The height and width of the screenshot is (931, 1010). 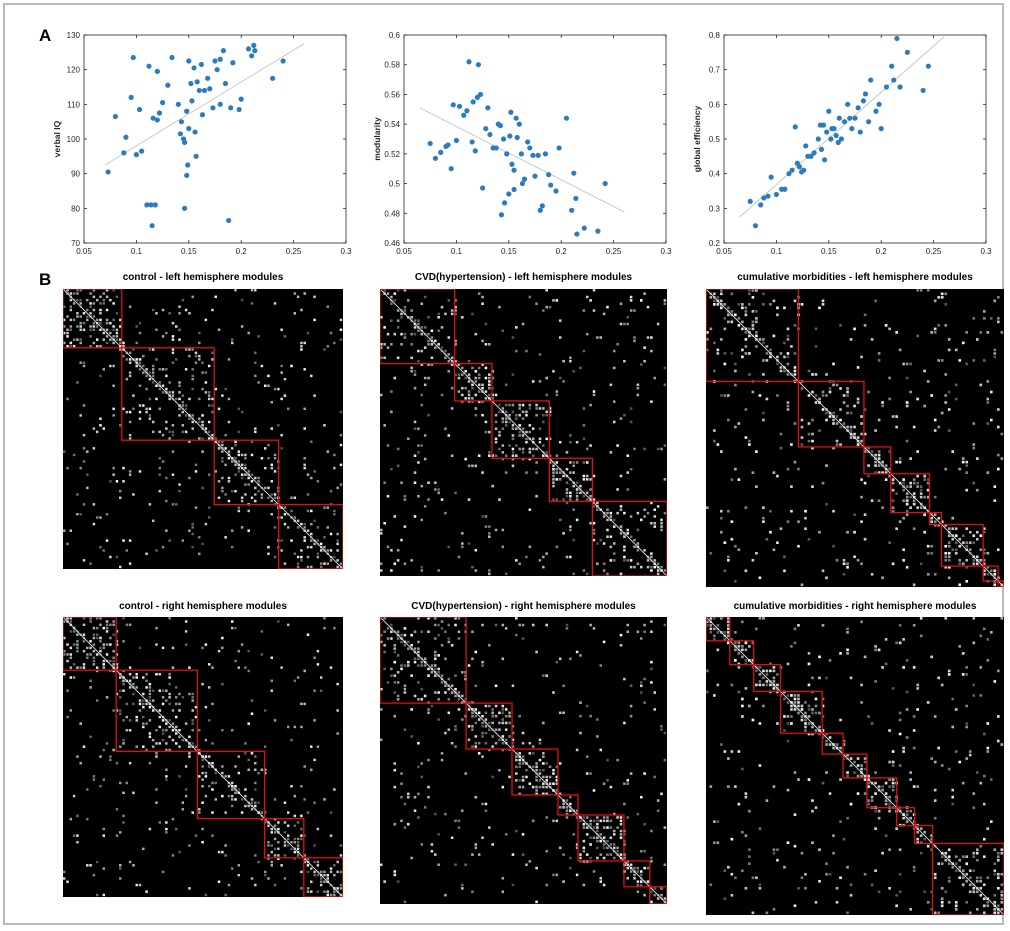 What do you see at coordinates (392, 94) in the screenshot?
I see `y-tick-label: 0.56` at bounding box center [392, 94].